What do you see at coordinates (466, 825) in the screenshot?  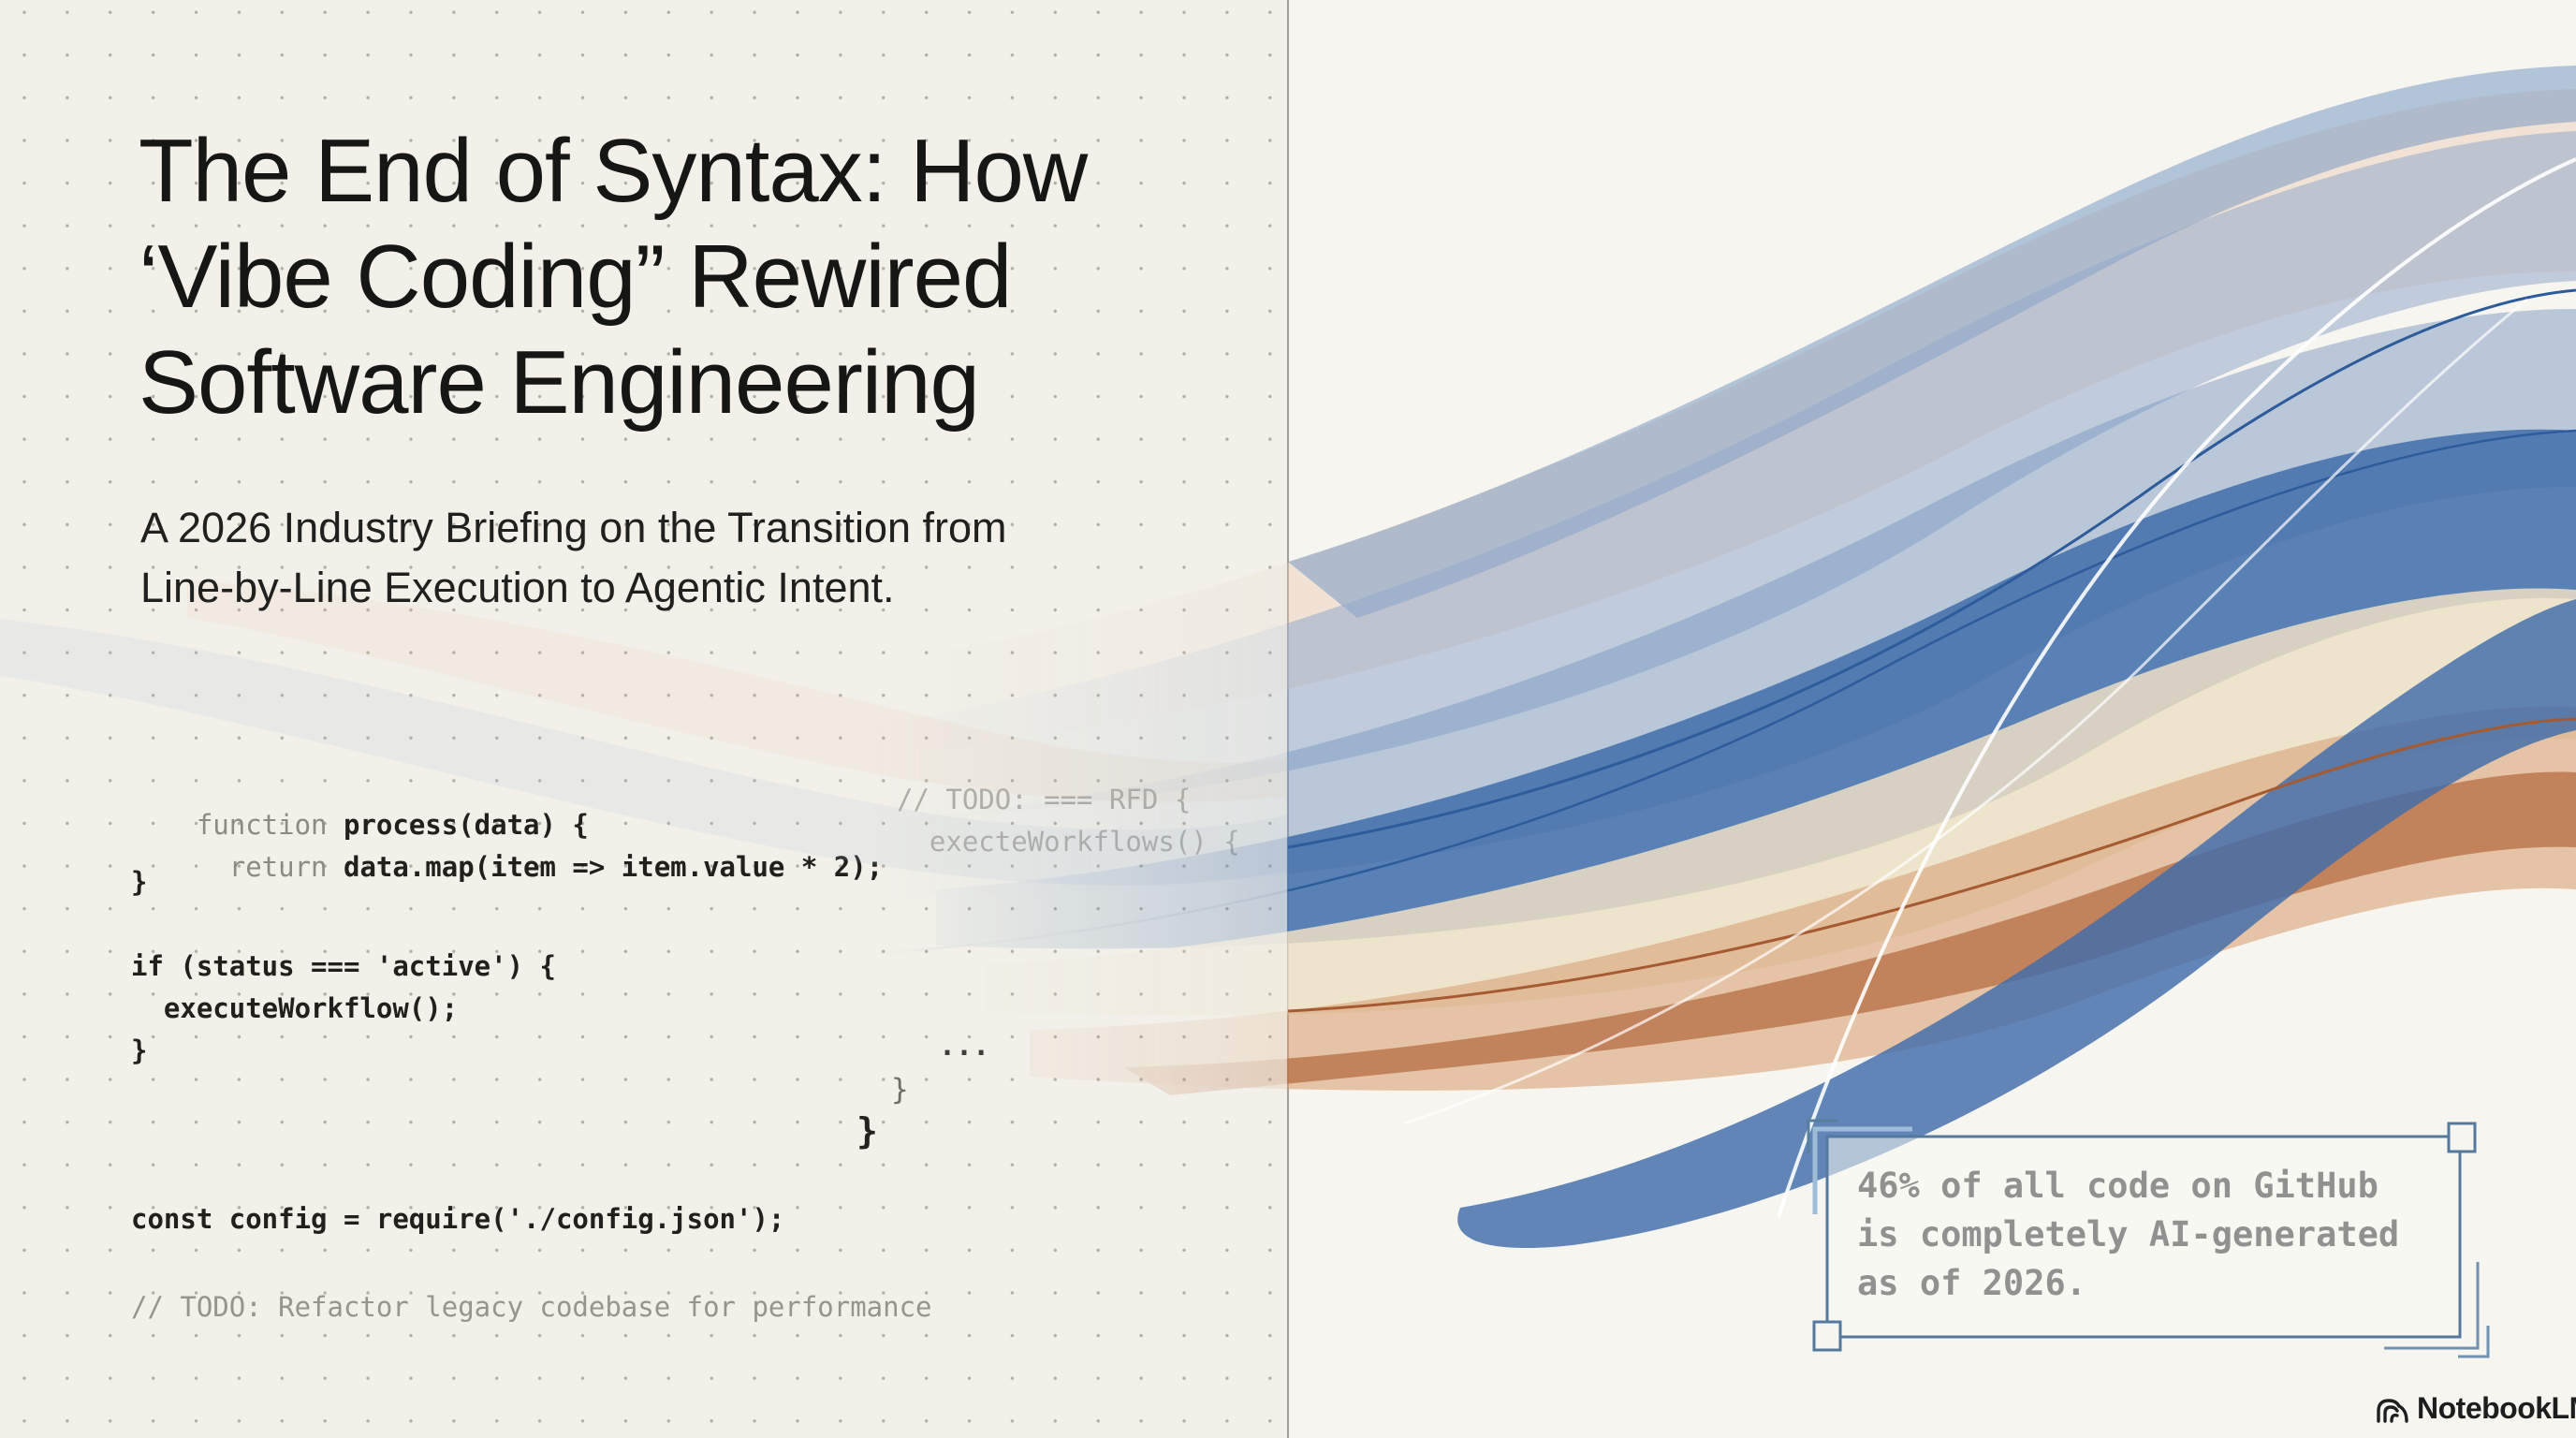 I see `code-text: process(data) {` at bounding box center [466, 825].